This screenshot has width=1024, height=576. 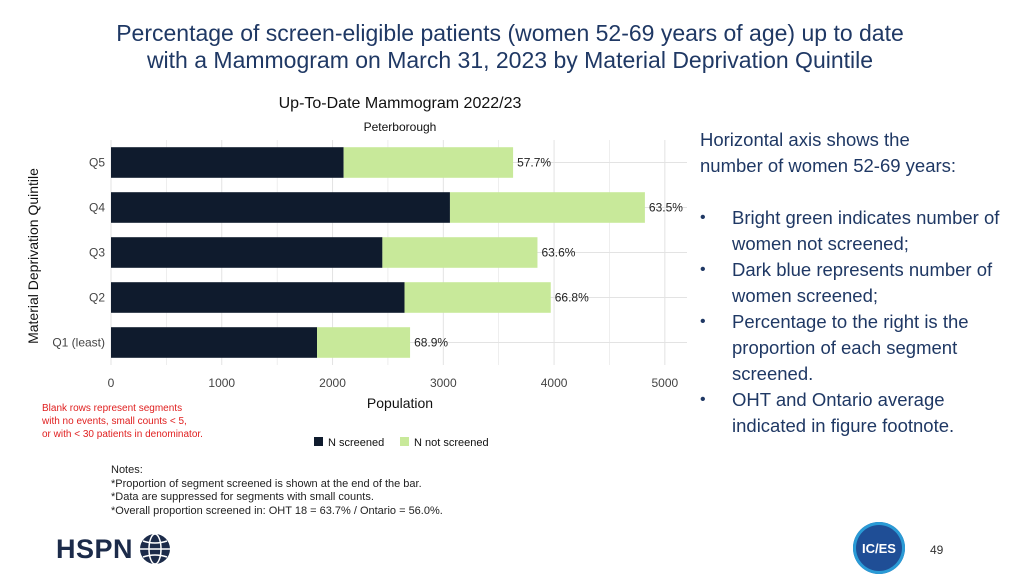 What do you see at coordinates (666, 208) in the screenshot?
I see `bar-percent-label: 63.5%` at bounding box center [666, 208].